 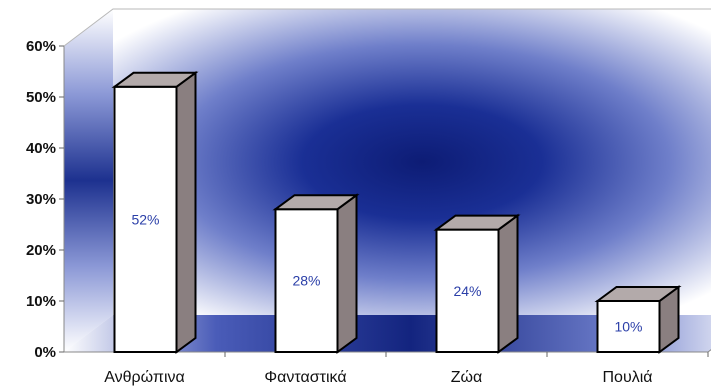 I want to click on bar: 52%, so click(x=155, y=212).